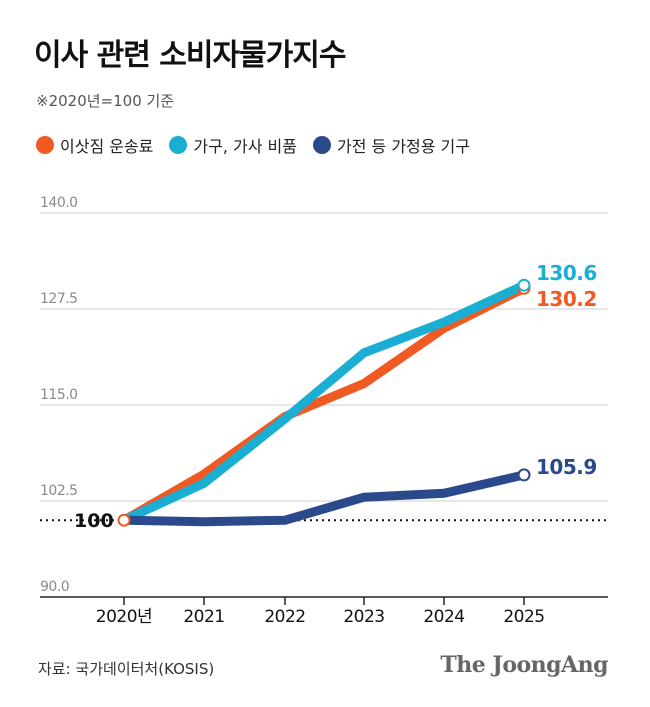  Describe the element at coordinates (566, 273) in the screenshot. I see `data-label-furniture: 130.6` at that location.